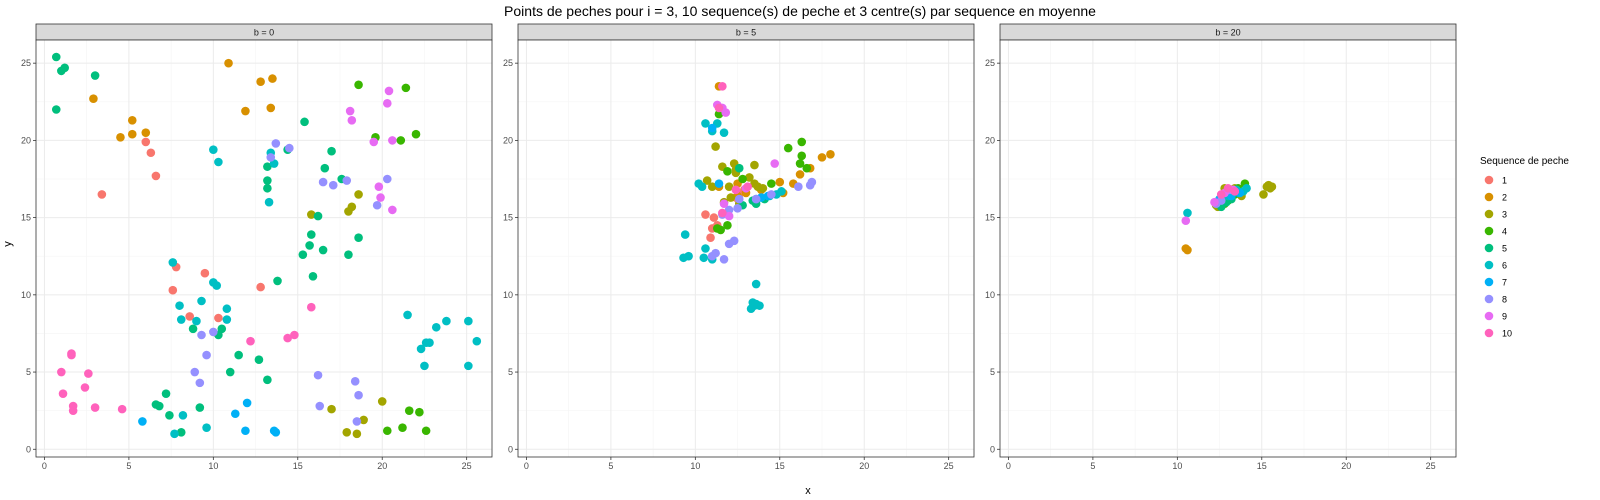  Describe the element at coordinates (1504, 300) in the screenshot. I see `legend-label: 8` at that location.